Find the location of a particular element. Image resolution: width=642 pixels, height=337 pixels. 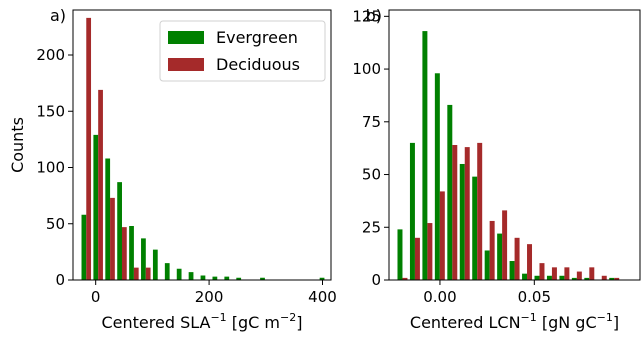

ytick-label: 125 is located at coordinates (366, 16).